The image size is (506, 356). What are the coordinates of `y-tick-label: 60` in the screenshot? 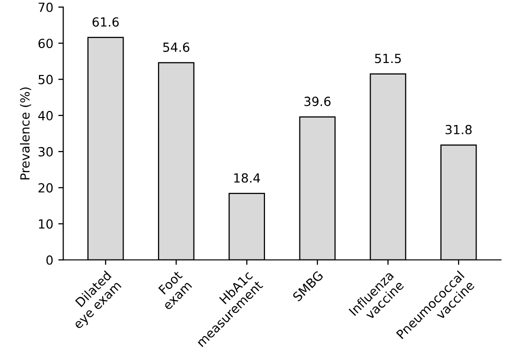 It's located at (45, 43).